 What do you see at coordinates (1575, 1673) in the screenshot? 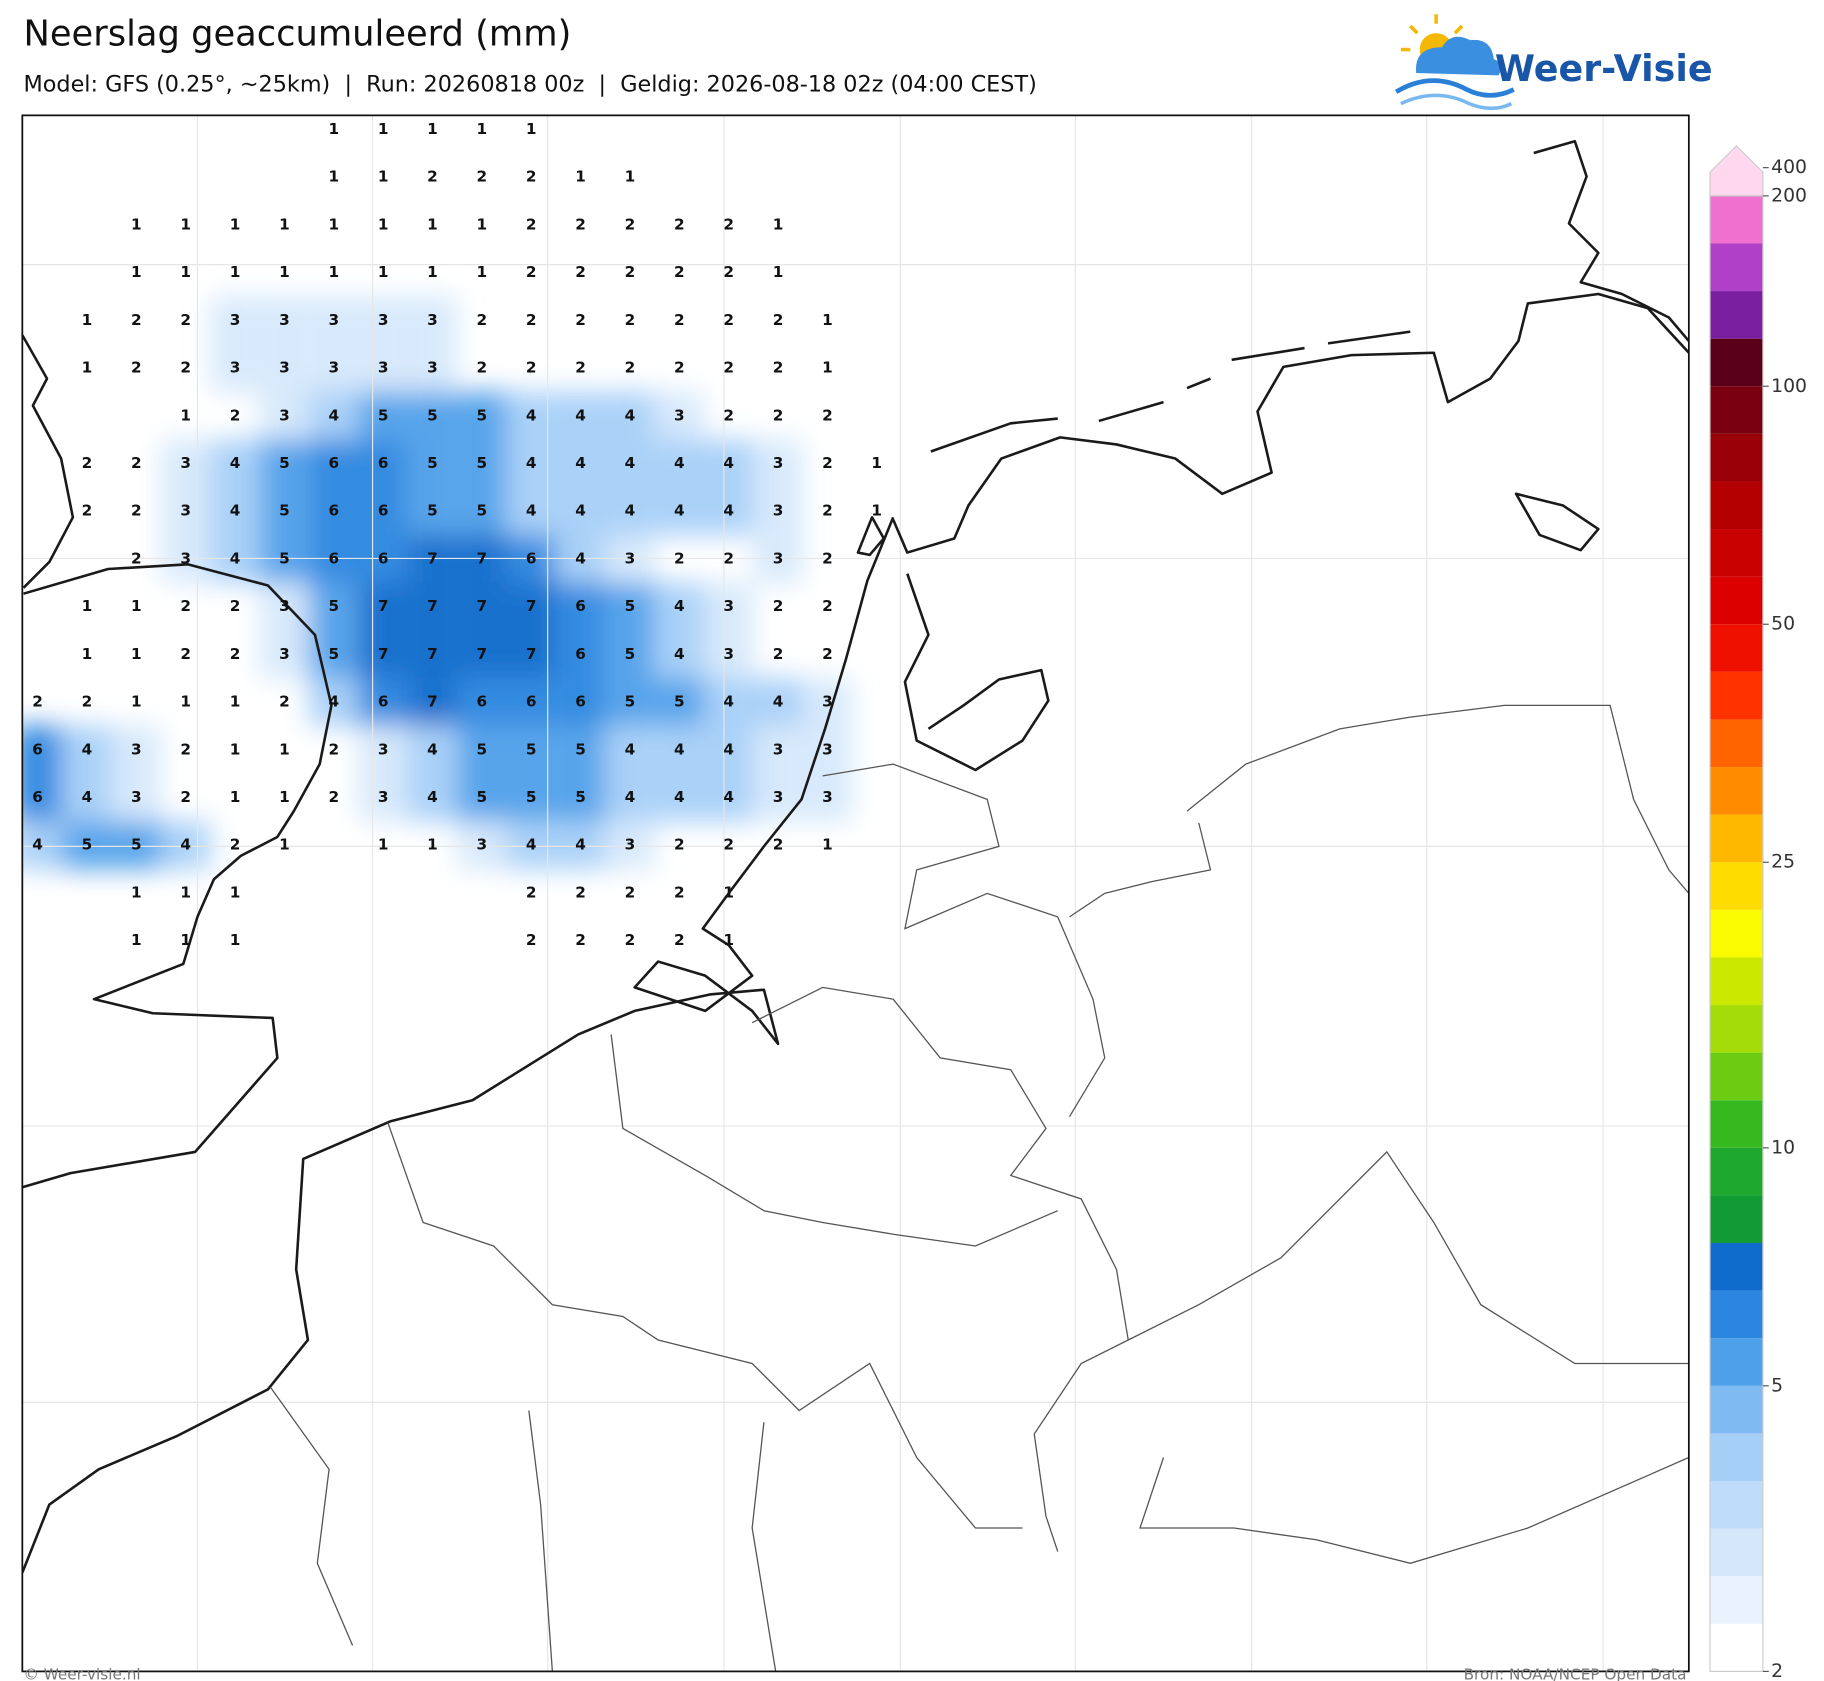
I see `footer-right: Bron: NOAA/NCEP Open Data` at bounding box center [1575, 1673].